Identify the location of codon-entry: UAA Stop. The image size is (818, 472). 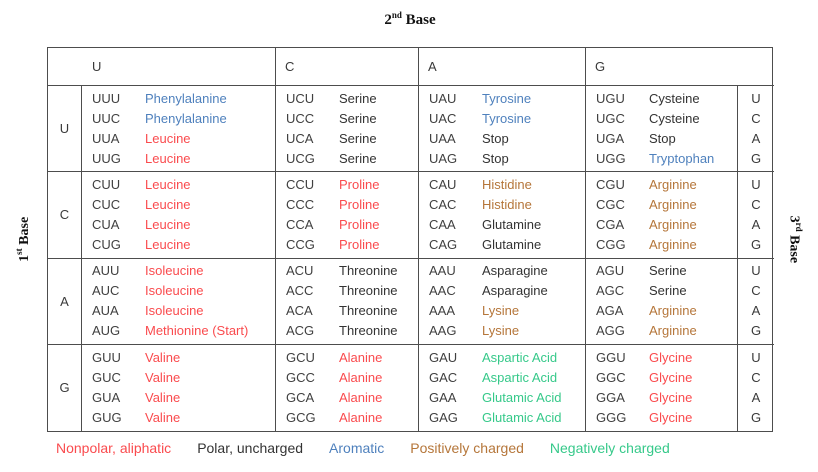
(507, 139).